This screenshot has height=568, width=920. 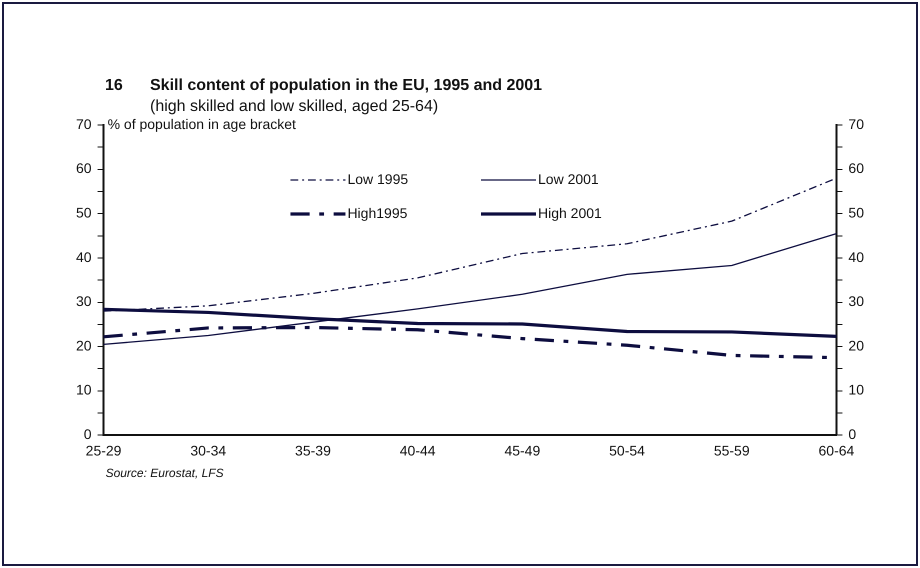 I want to click on y2-tick-label: 10, so click(x=856, y=390).